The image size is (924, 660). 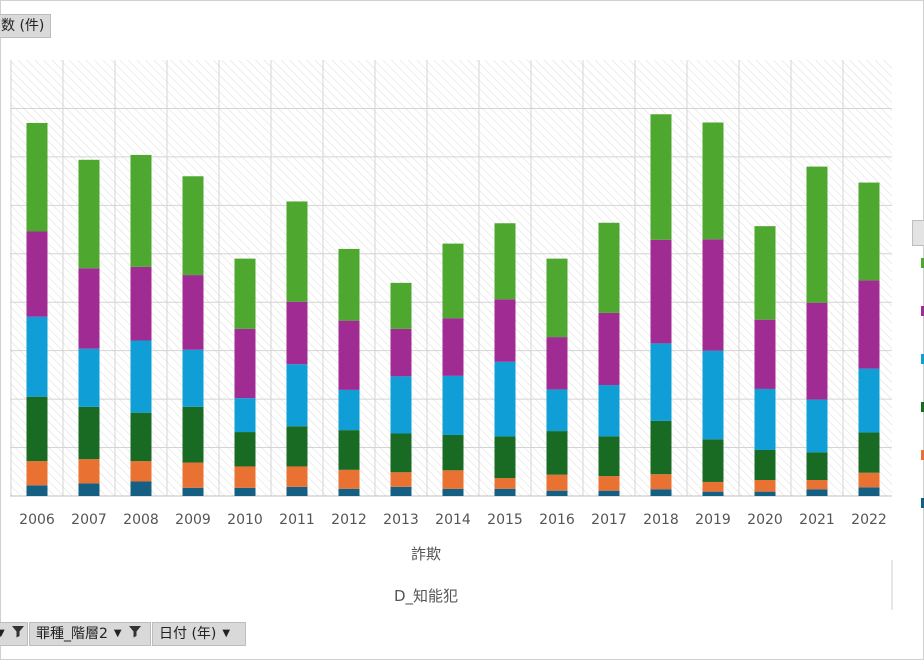 What do you see at coordinates (193, 312) in the screenshot?
I see `bar-segment-2009-s4` at bounding box center [193, 312].